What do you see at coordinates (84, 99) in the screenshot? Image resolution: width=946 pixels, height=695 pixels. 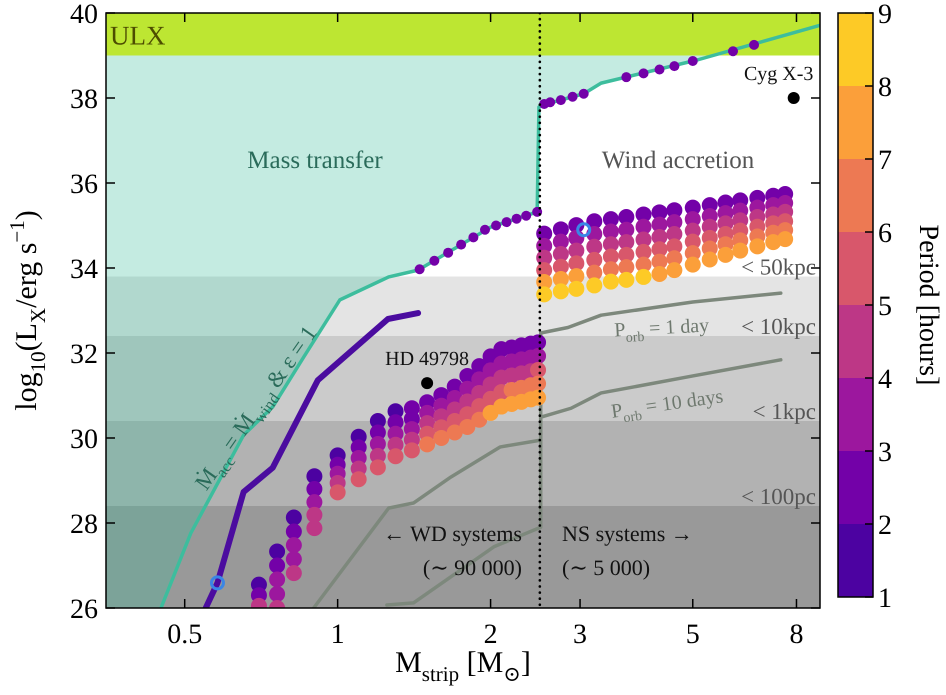 I see `y-tick-label: 38` at bounding box center [84, 99].